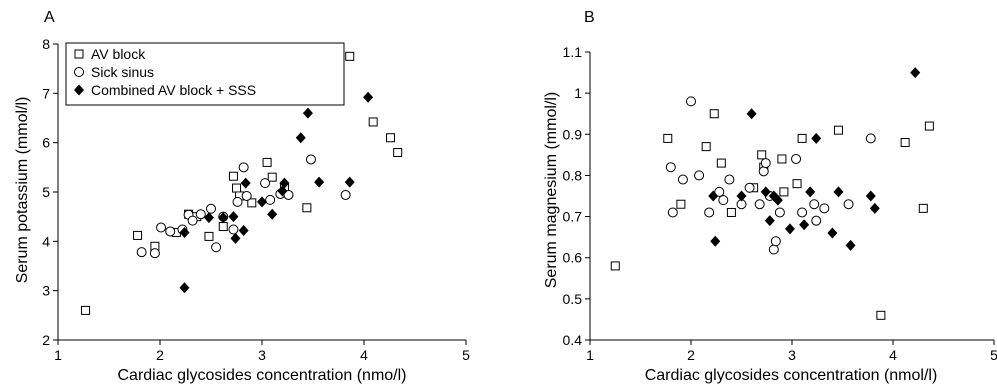 The width and height of the screenshot is (997, 390). I want to click on x-tick-label-b: 4, so click(893, 355).